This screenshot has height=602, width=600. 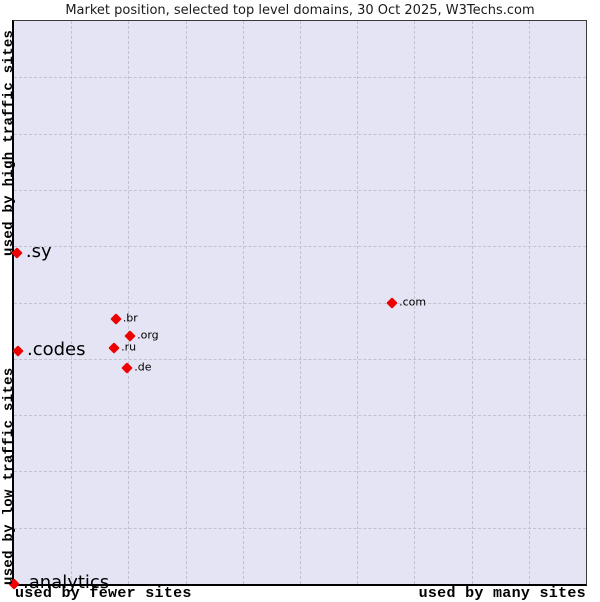 I want to click on data-point-label-org: .org, so click(x=148, y=335).